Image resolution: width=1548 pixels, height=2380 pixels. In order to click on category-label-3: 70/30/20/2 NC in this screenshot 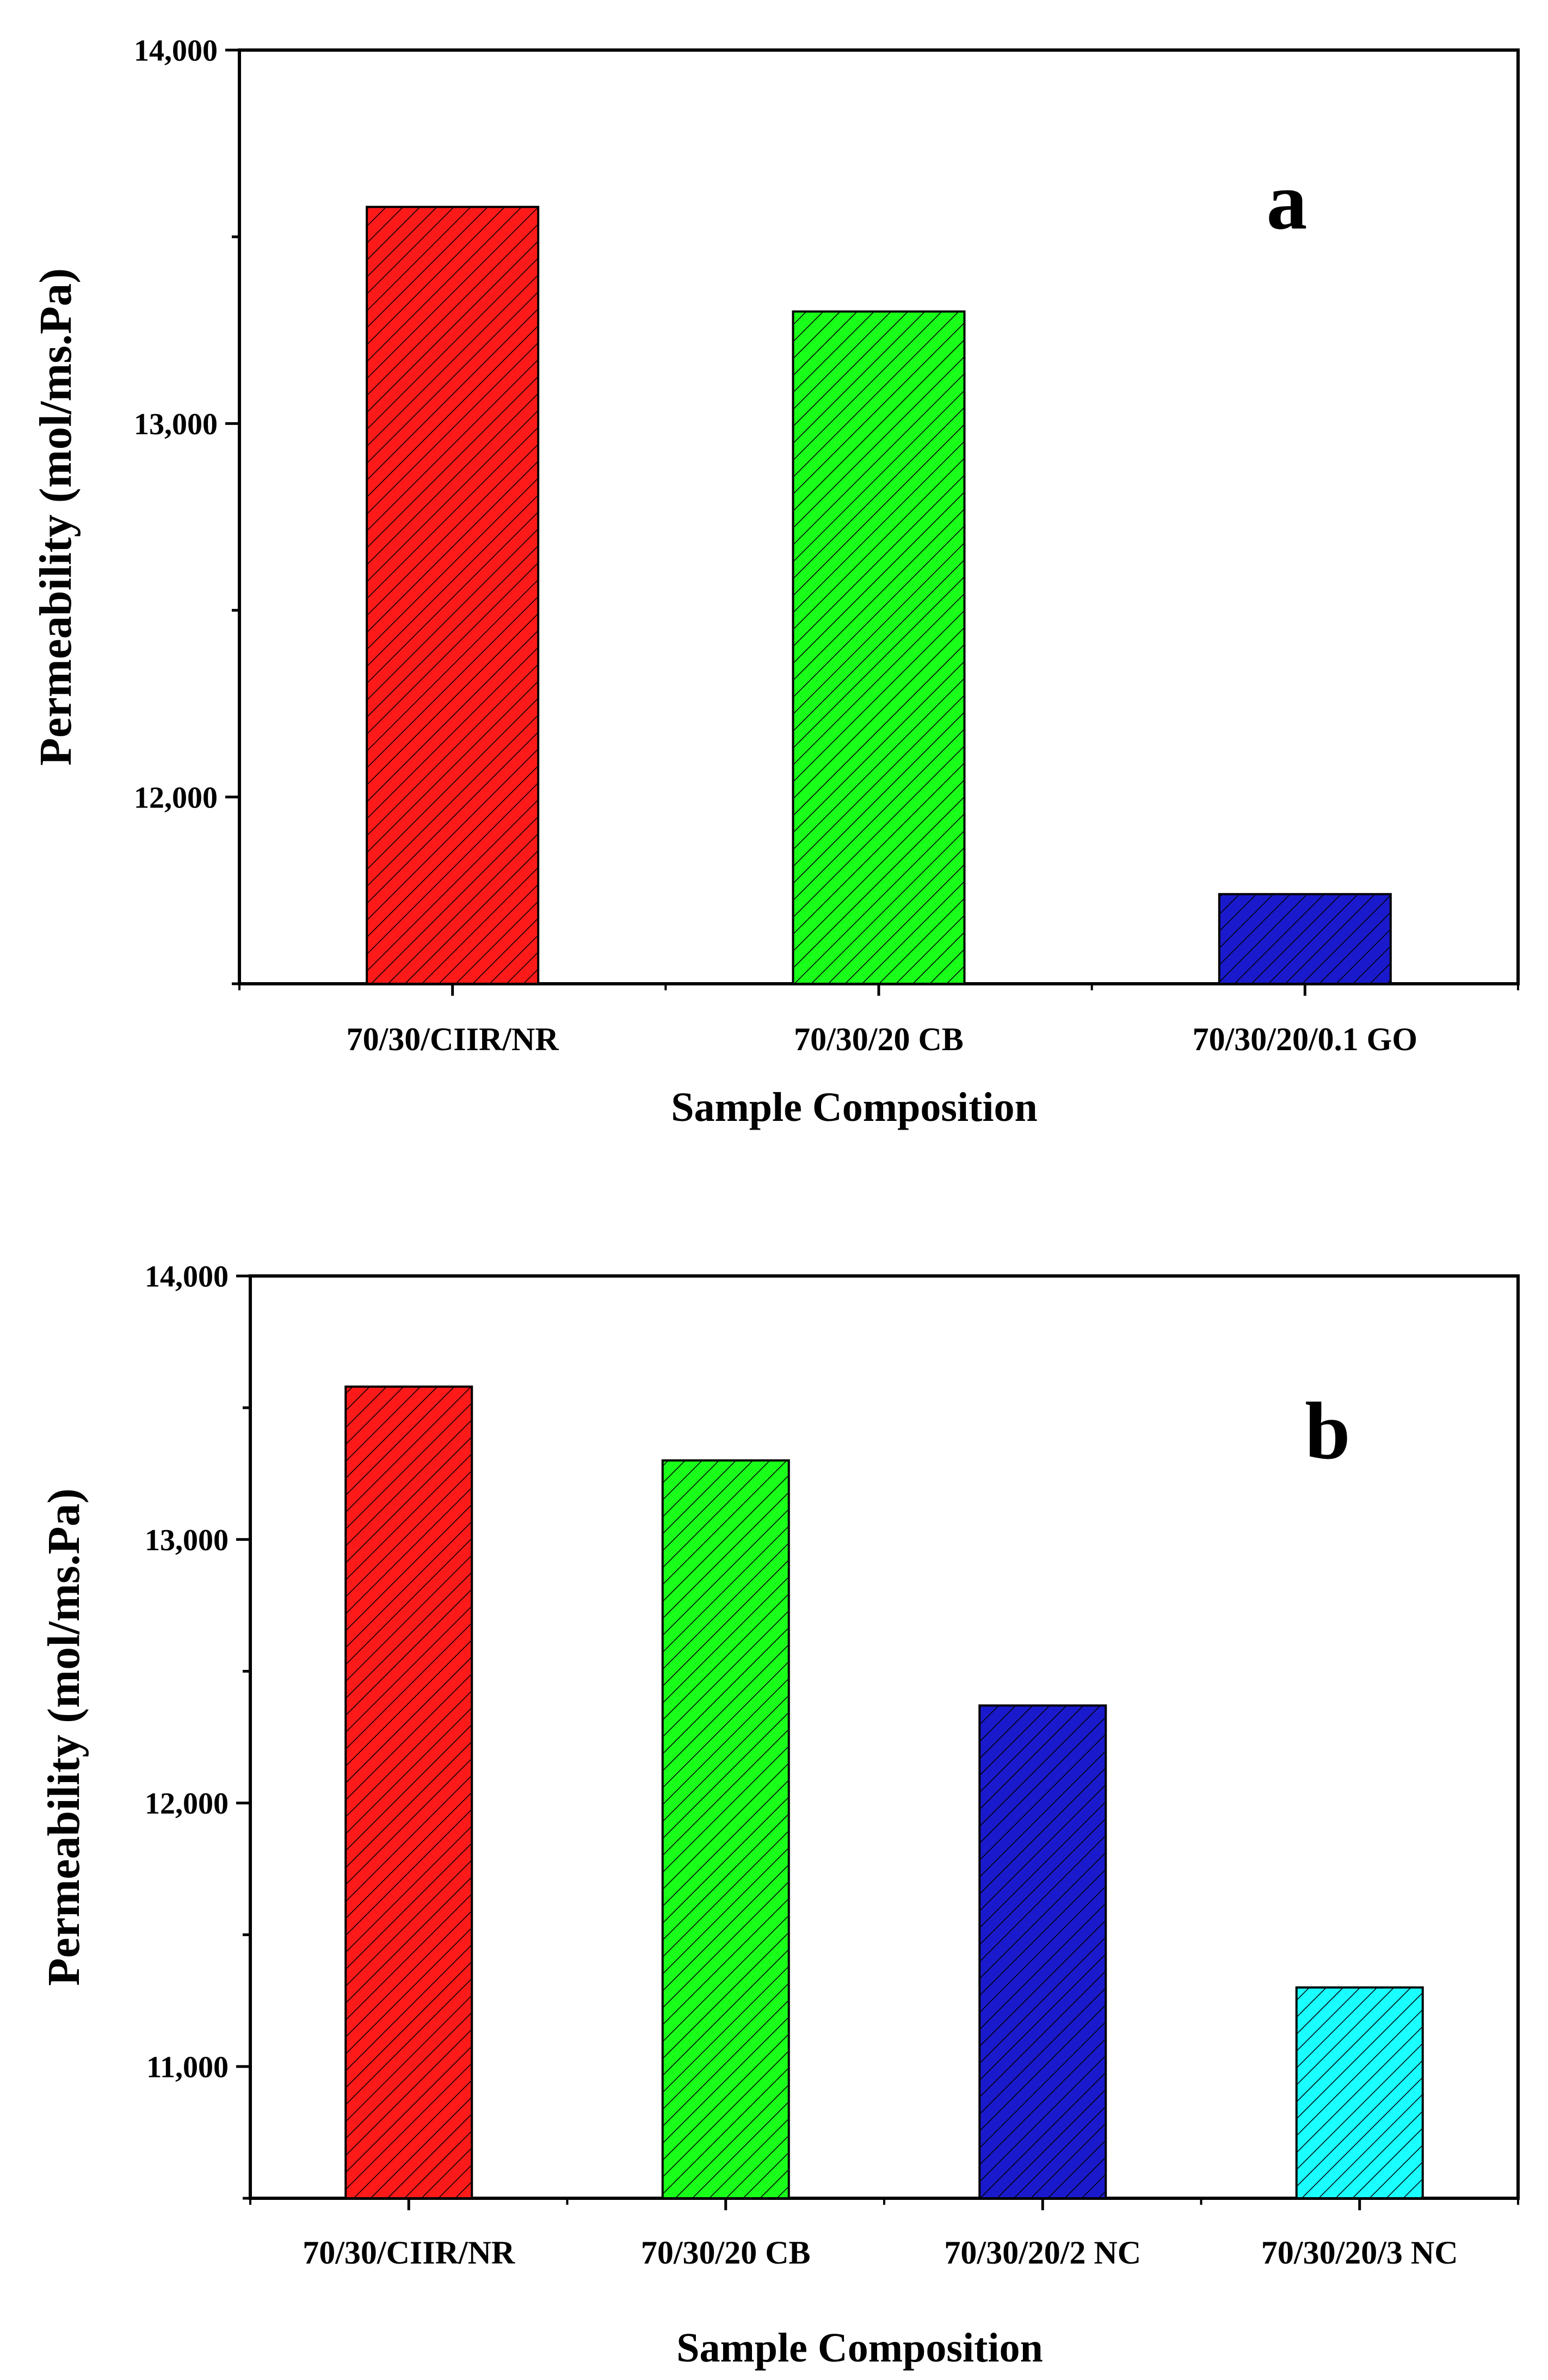, I will do `click(1042, 2253)`.